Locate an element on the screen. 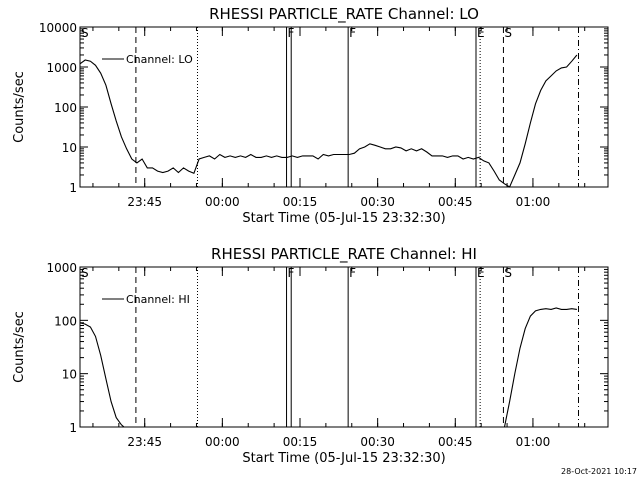  y-tick-label: 10000 is located at coordinates (58, 28).